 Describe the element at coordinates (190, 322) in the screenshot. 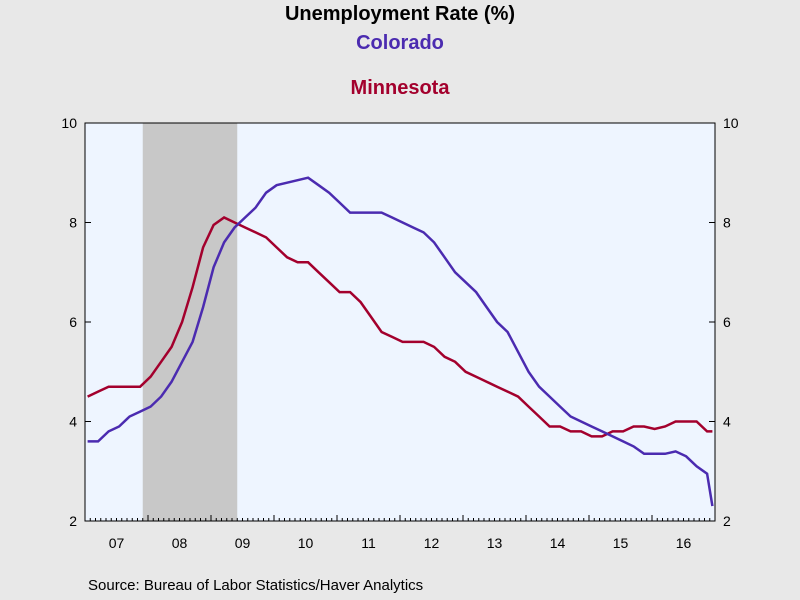

I see `recession-shading` at that location.